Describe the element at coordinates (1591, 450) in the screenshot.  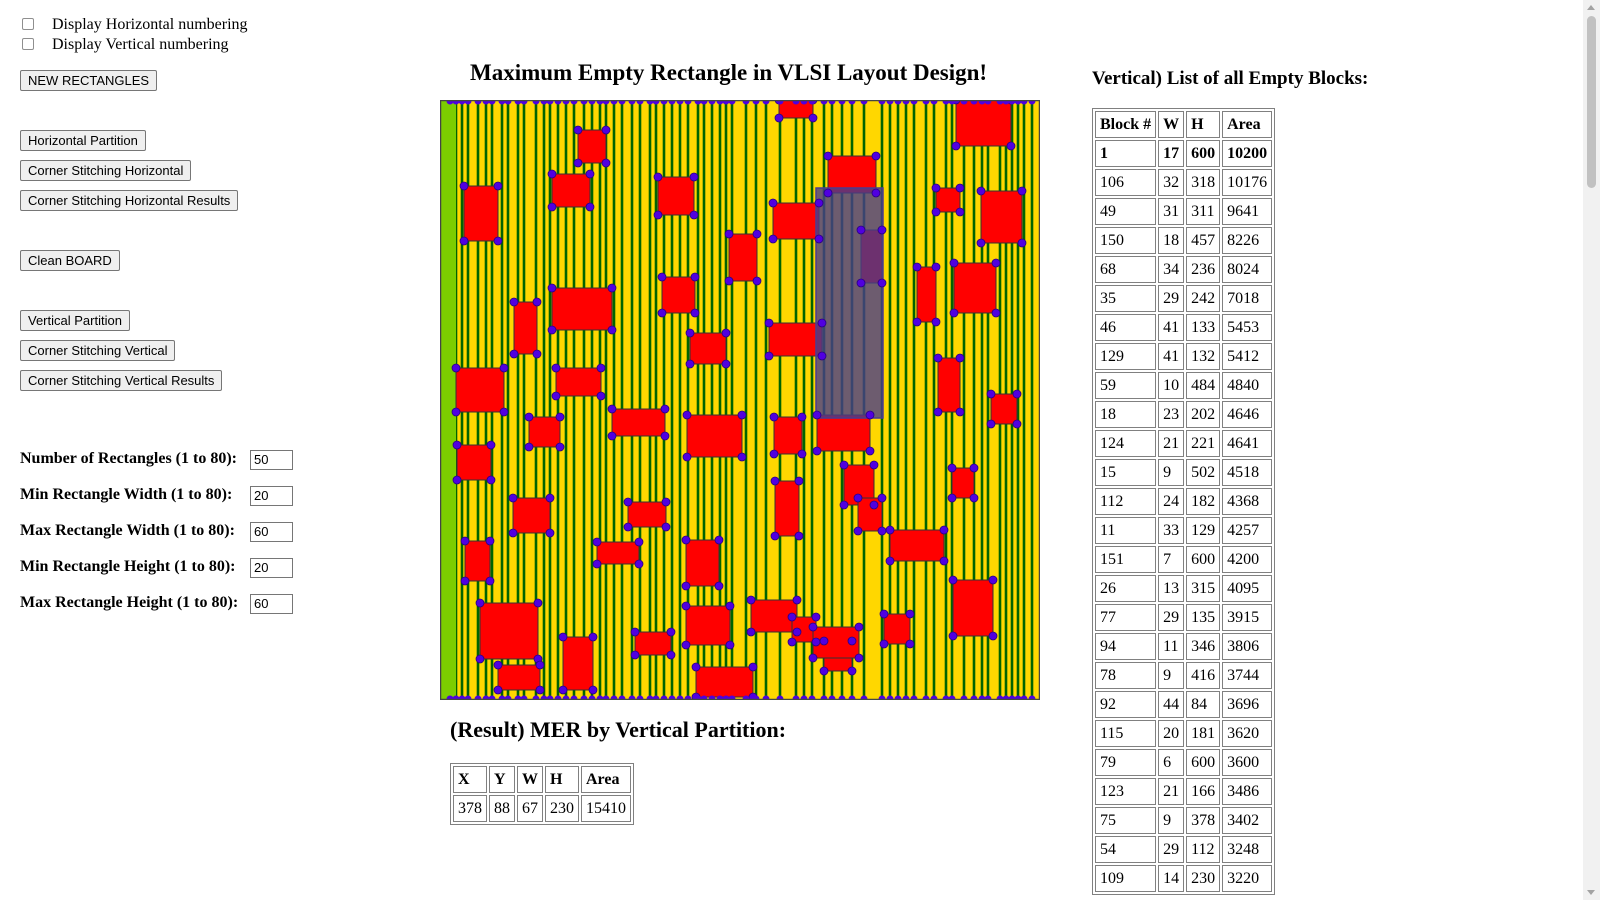
I see `page-scrollbar` at that location.